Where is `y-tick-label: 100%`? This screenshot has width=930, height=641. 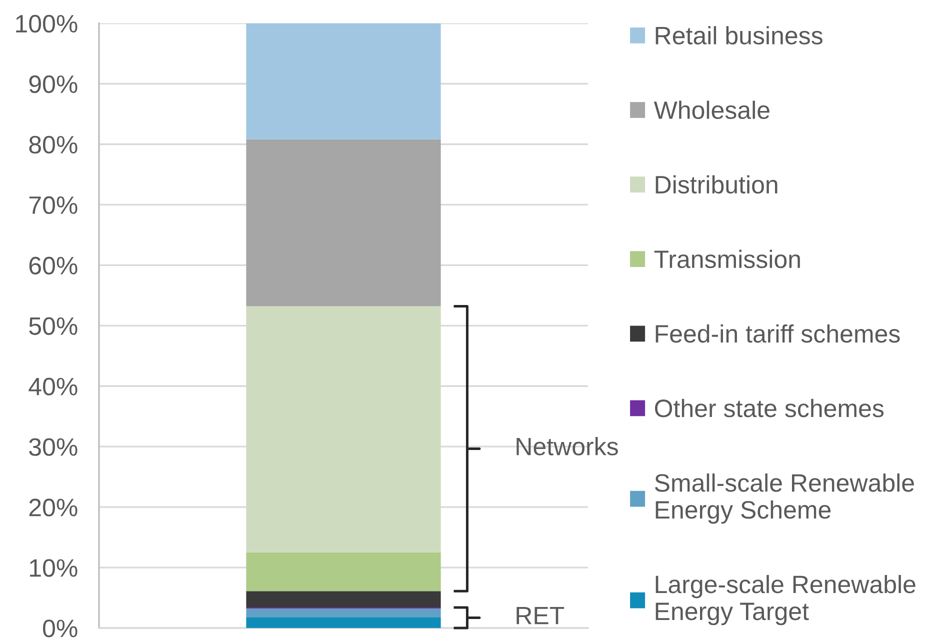
y-tick-label: 100% is located at coordinates (47, 23).